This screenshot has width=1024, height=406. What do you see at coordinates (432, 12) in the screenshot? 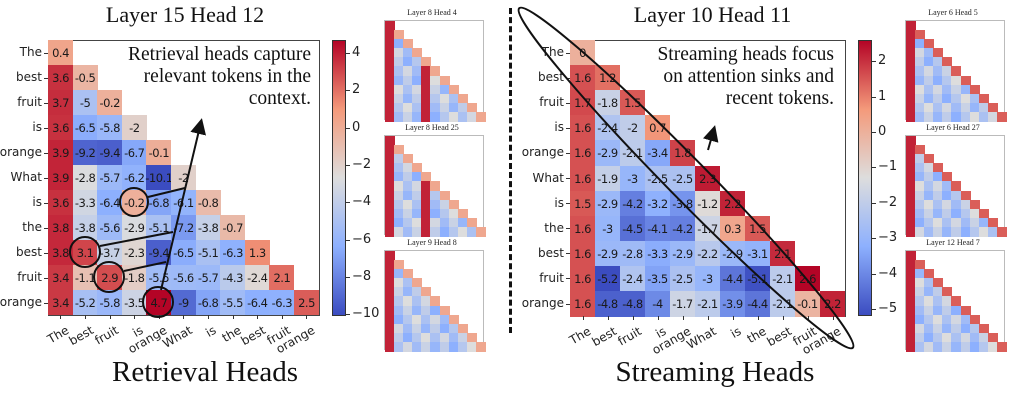
I see `thumbnail-title: Layer 8 Head 4` at bounding box center [432, 12].